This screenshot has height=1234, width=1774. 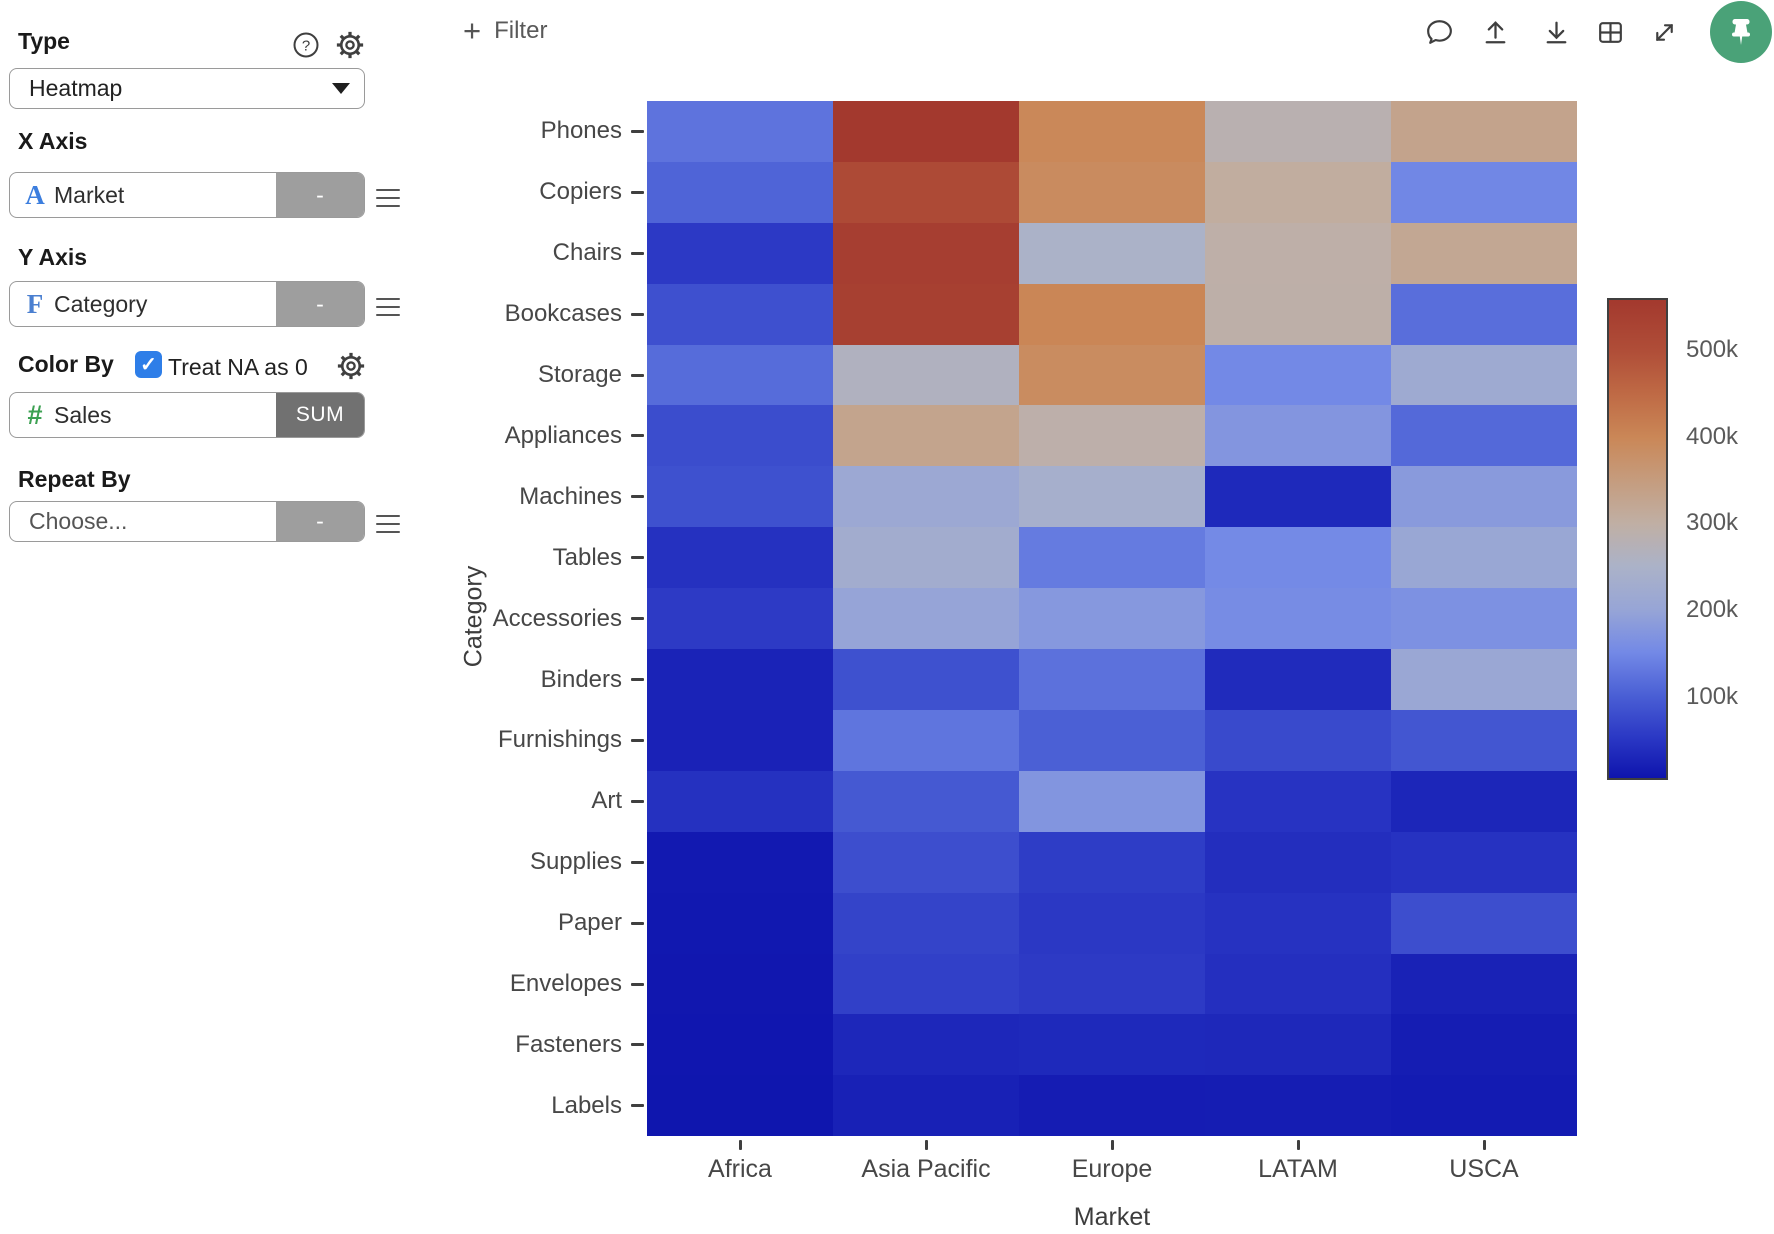 I want to click on aggregation-button: SUM, so click(x=320, y=415).